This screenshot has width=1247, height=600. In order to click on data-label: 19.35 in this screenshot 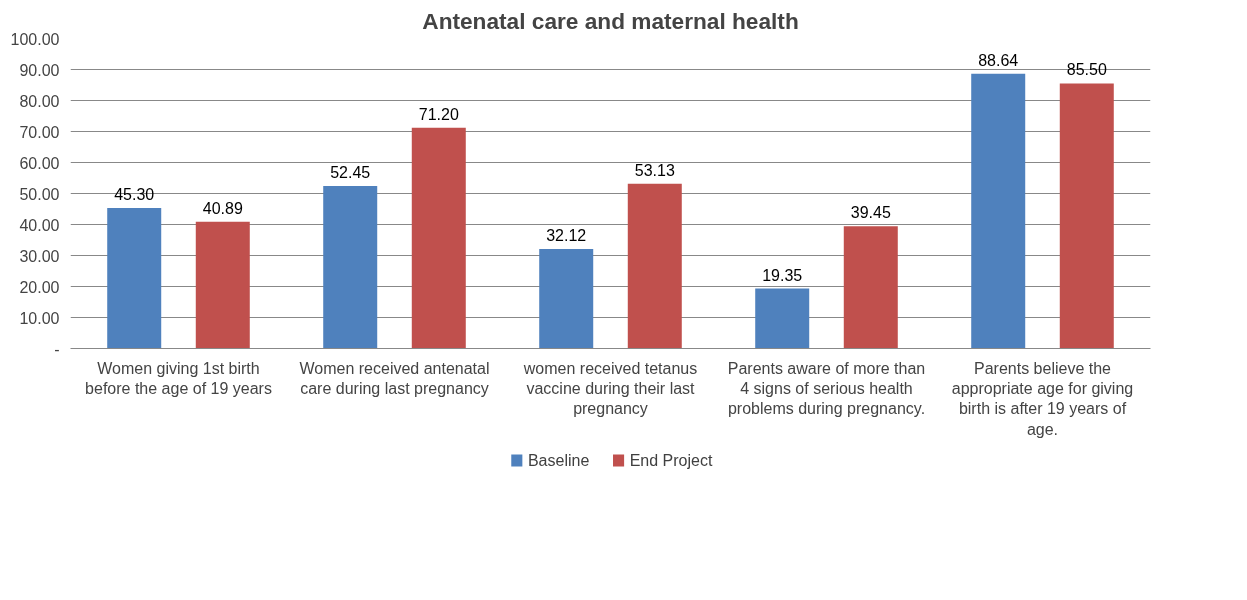, I will do `click(782, 275)`.